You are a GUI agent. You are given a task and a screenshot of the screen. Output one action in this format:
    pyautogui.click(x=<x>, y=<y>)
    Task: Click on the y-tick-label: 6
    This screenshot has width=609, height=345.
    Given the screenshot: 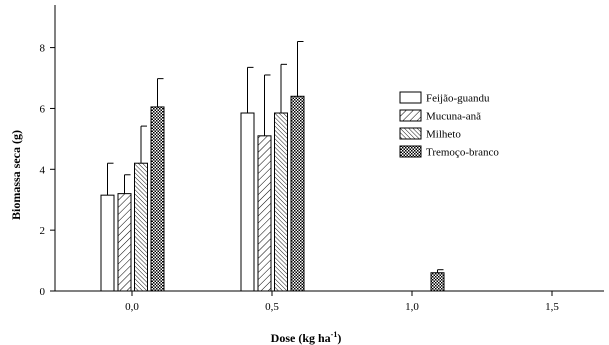 What is the action you would take?
    pyautogui.click(x=43, y=109)
    